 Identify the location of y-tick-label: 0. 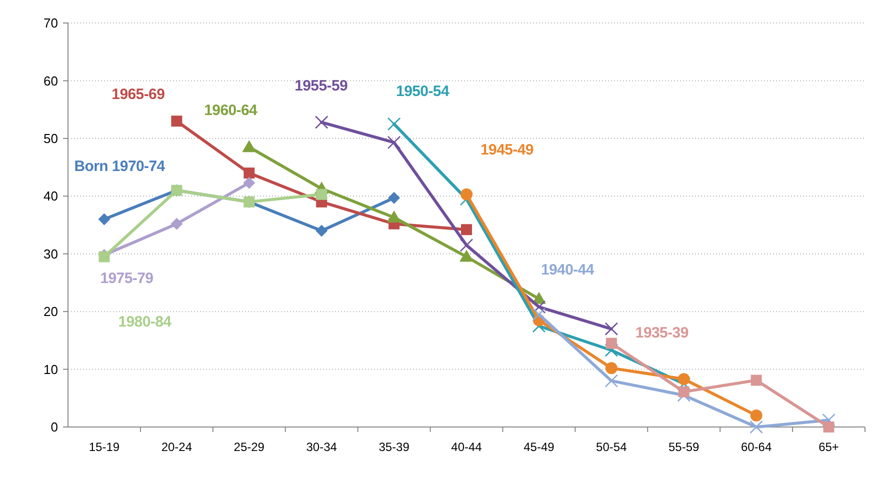
(54, 427).